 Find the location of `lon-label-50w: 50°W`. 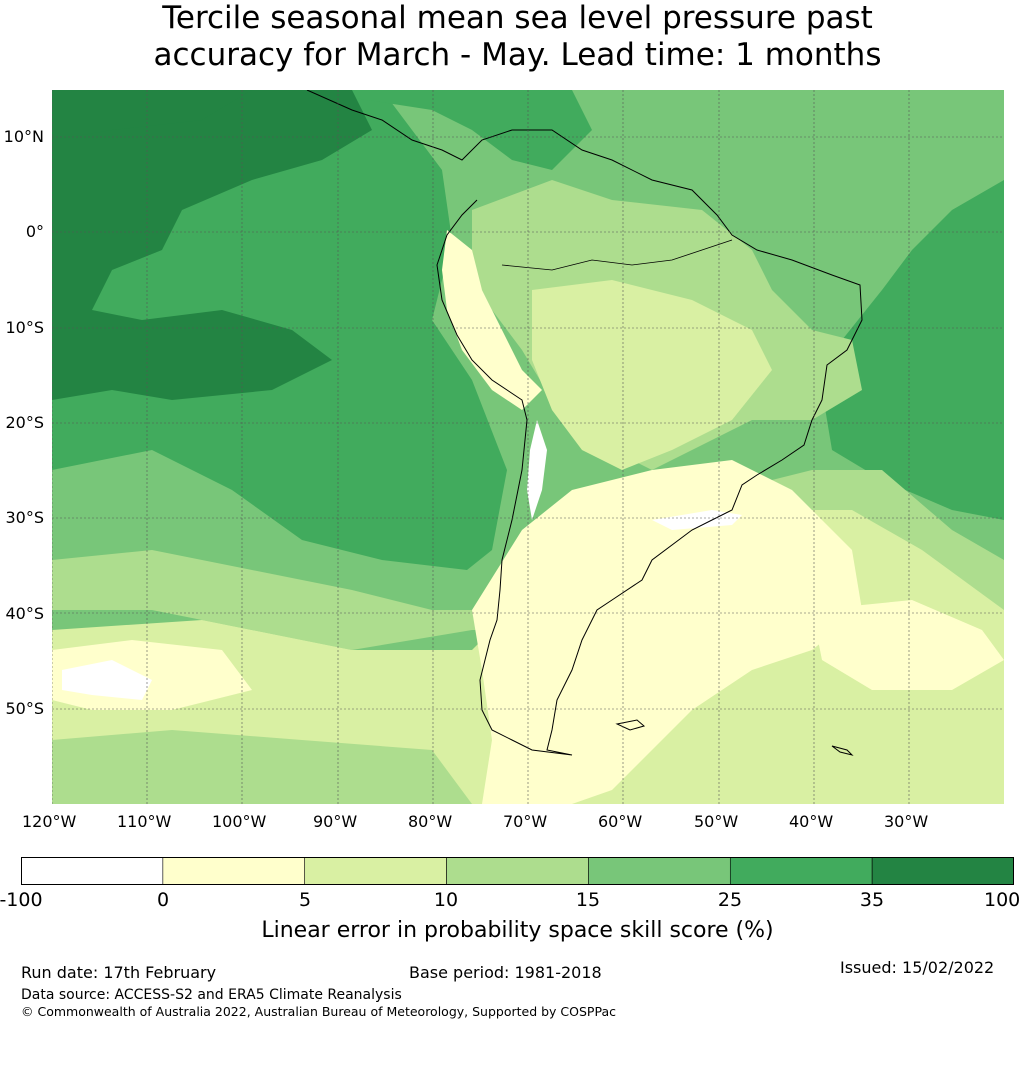

lon-label-50w: 50°W is located at coordinates (716, 821).